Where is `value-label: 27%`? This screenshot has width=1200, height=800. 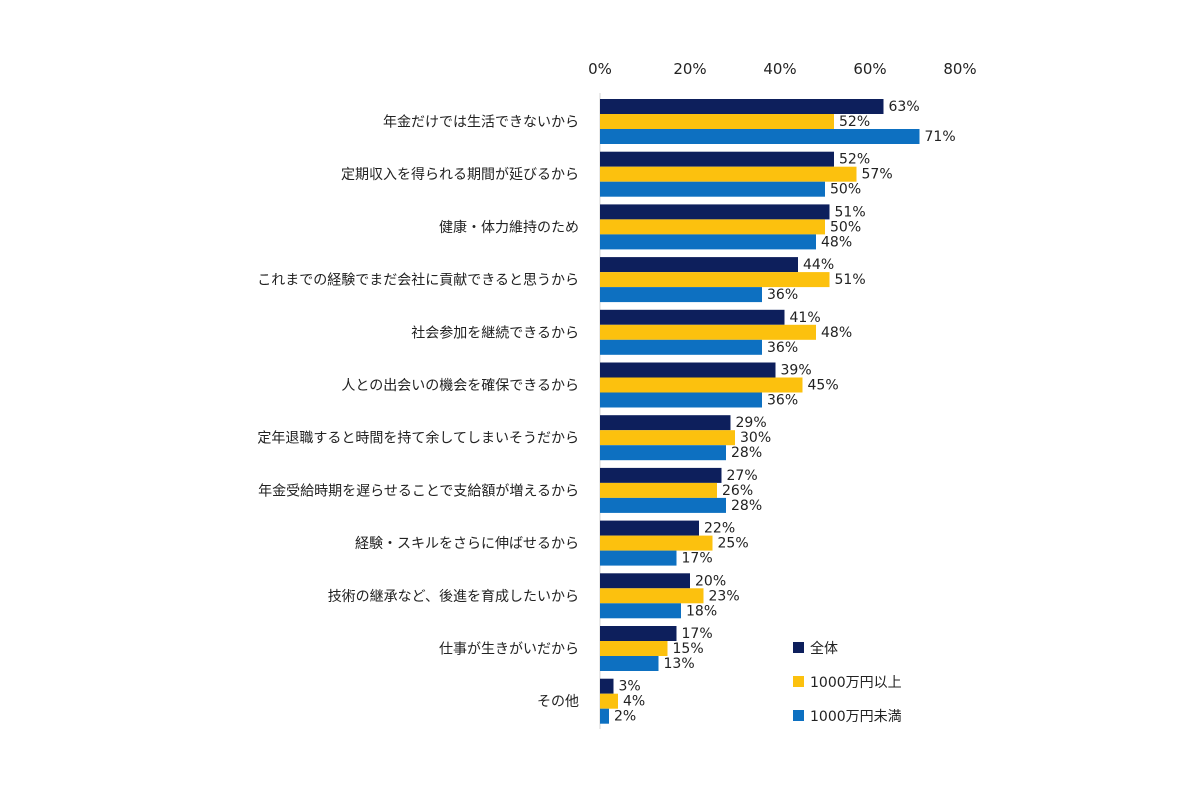
value-label: 27% is located at coordinates (742, 476).